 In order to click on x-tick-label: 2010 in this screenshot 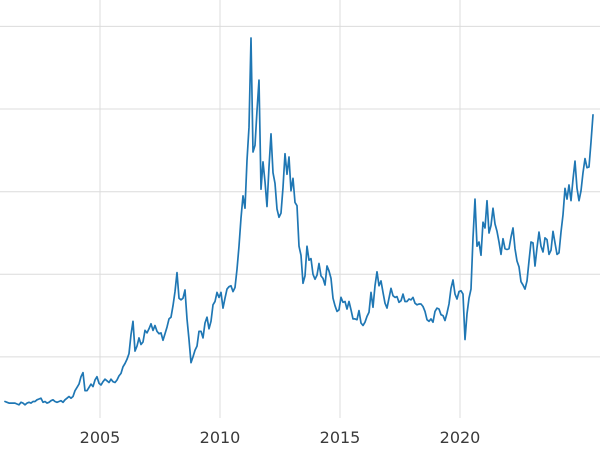, I will do `click(220, 437)`.